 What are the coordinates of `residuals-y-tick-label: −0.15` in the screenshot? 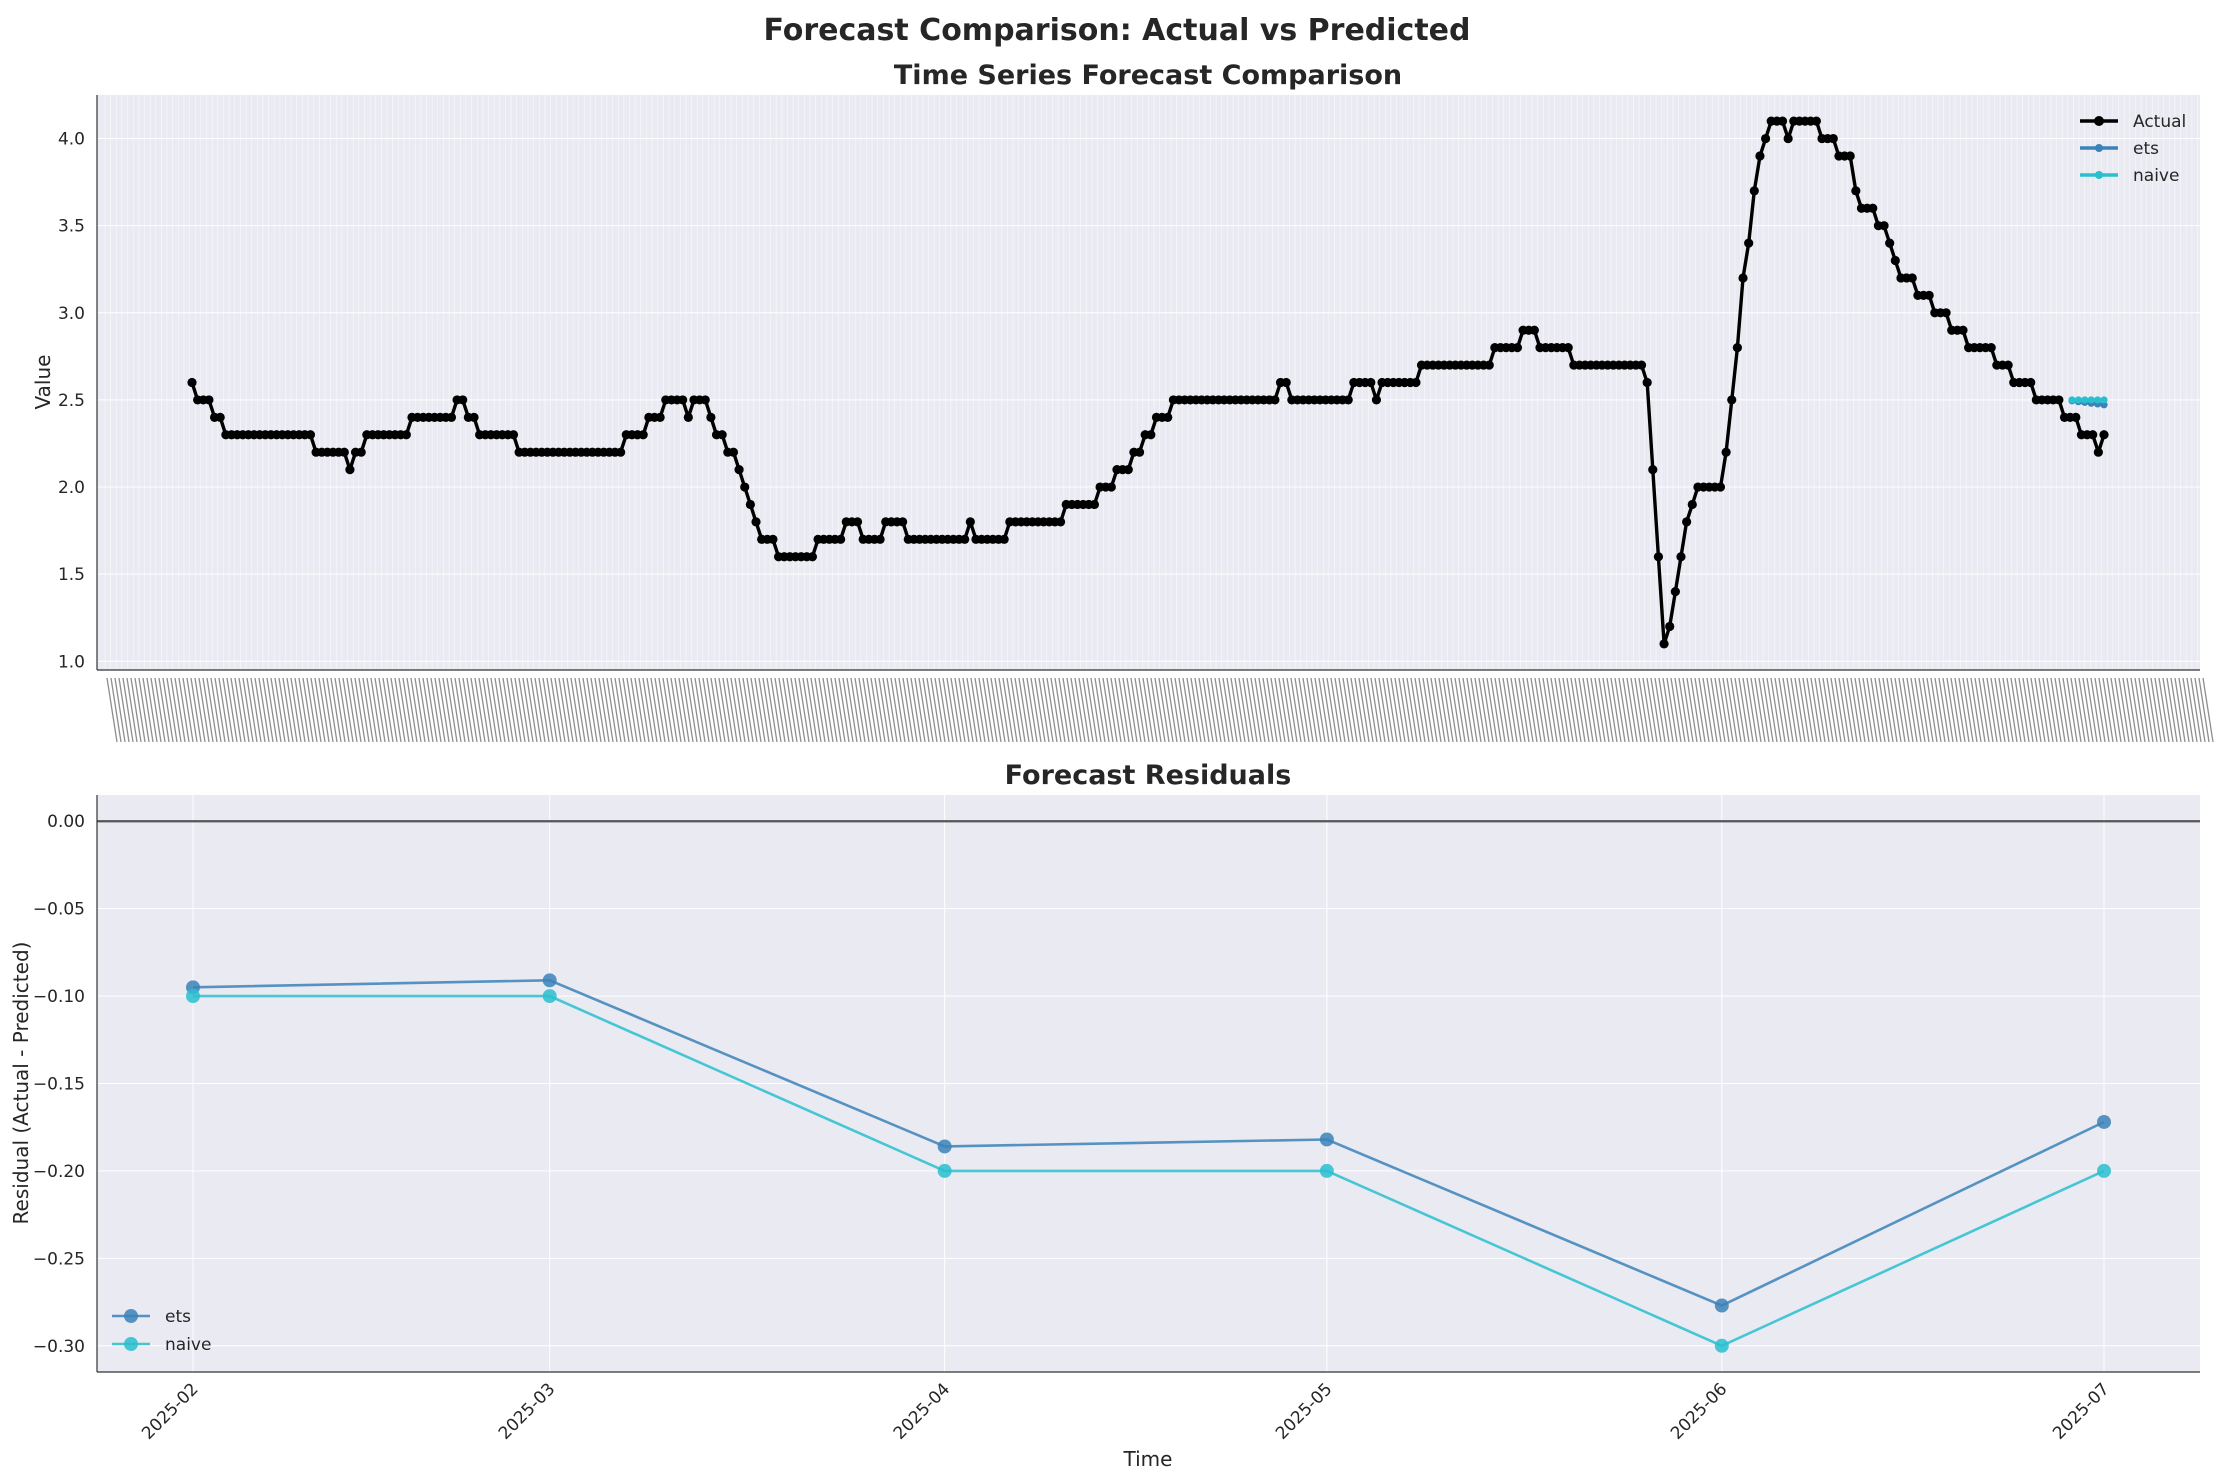 It's located at (59, 1085).